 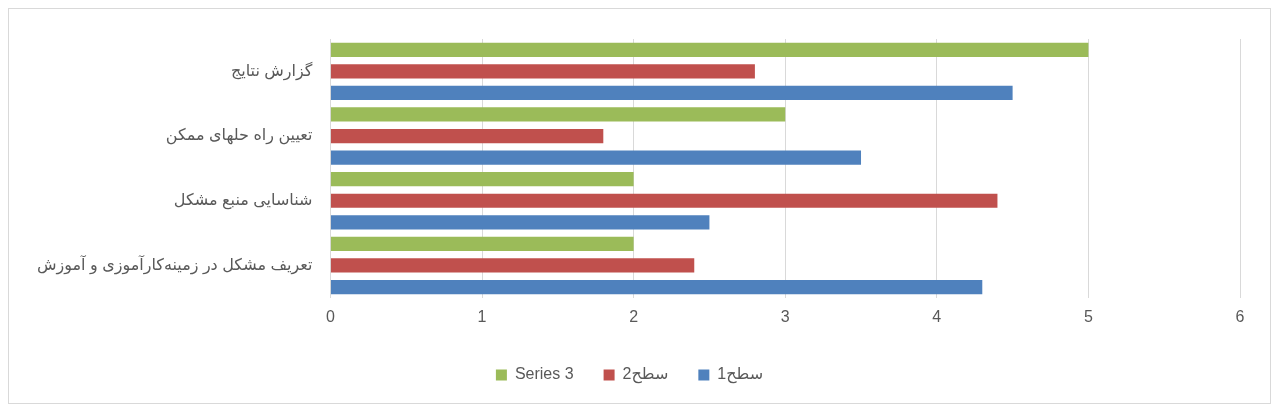 I want to click on x-tick-label: 2, so click(x=634, y=316).